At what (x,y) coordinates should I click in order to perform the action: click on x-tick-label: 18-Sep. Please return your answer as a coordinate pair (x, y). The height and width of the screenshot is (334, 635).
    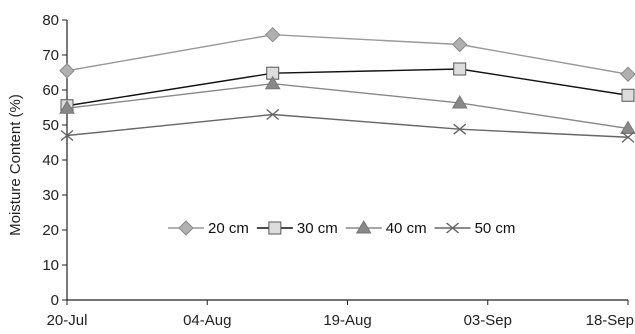
    Looking at the image, I should click on (610, 320).